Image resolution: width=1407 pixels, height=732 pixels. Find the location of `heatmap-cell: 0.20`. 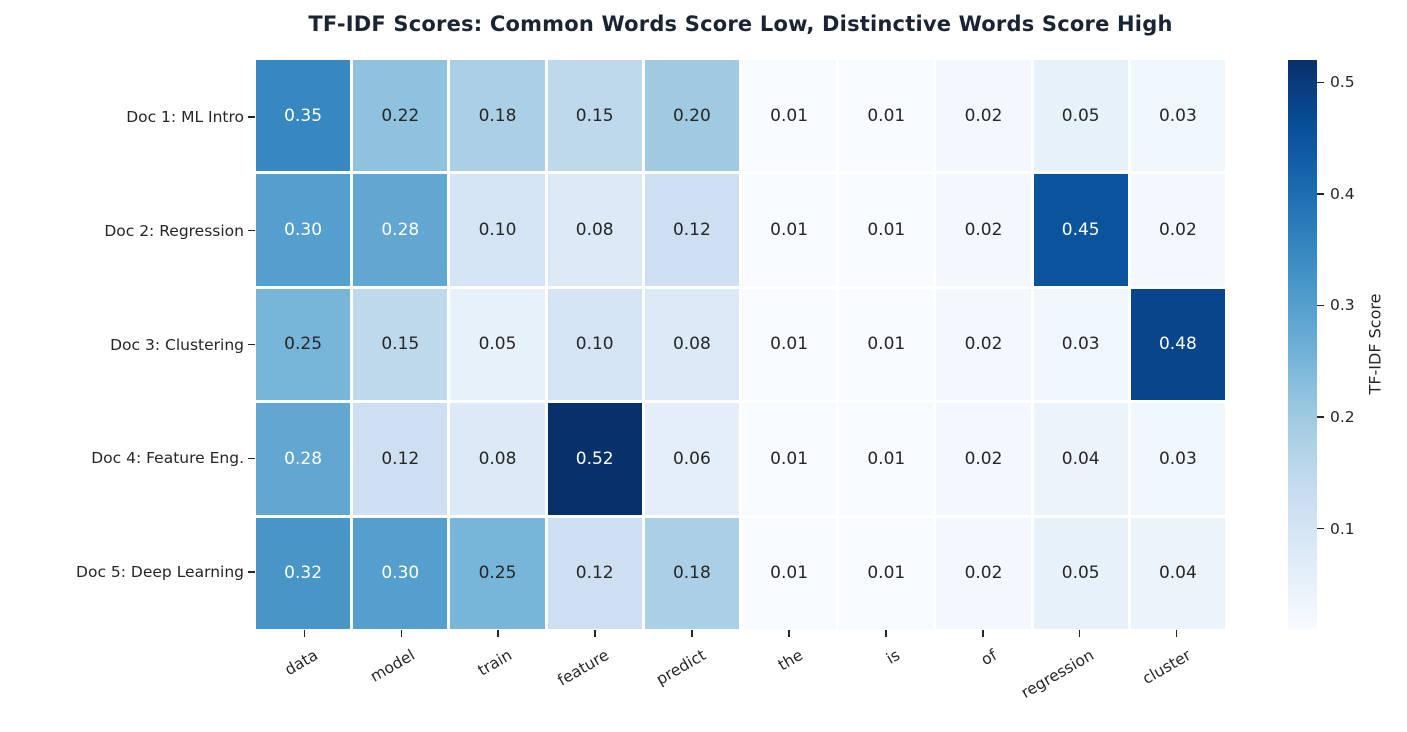

heatmap-cell: 0.20 is located at coordinates (691, 116).